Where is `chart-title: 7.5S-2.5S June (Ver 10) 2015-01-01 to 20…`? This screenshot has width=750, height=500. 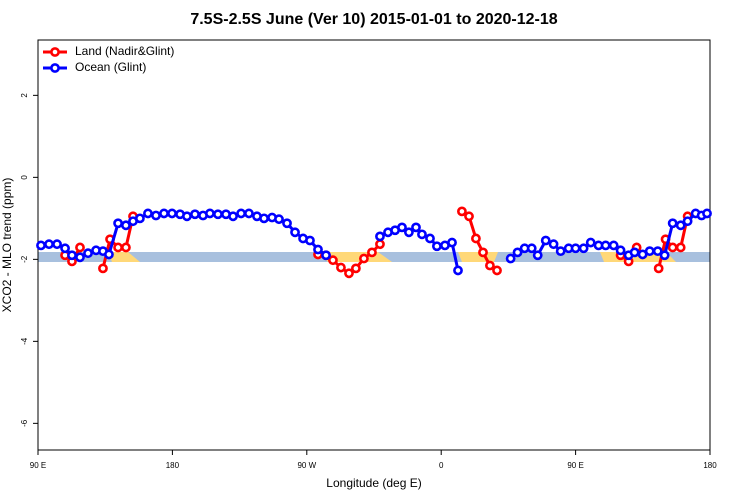 chart-title: 7.5S-2.5S June (Ver 10) 2015-01-01 to 20… is located at coordinates (373, 19).